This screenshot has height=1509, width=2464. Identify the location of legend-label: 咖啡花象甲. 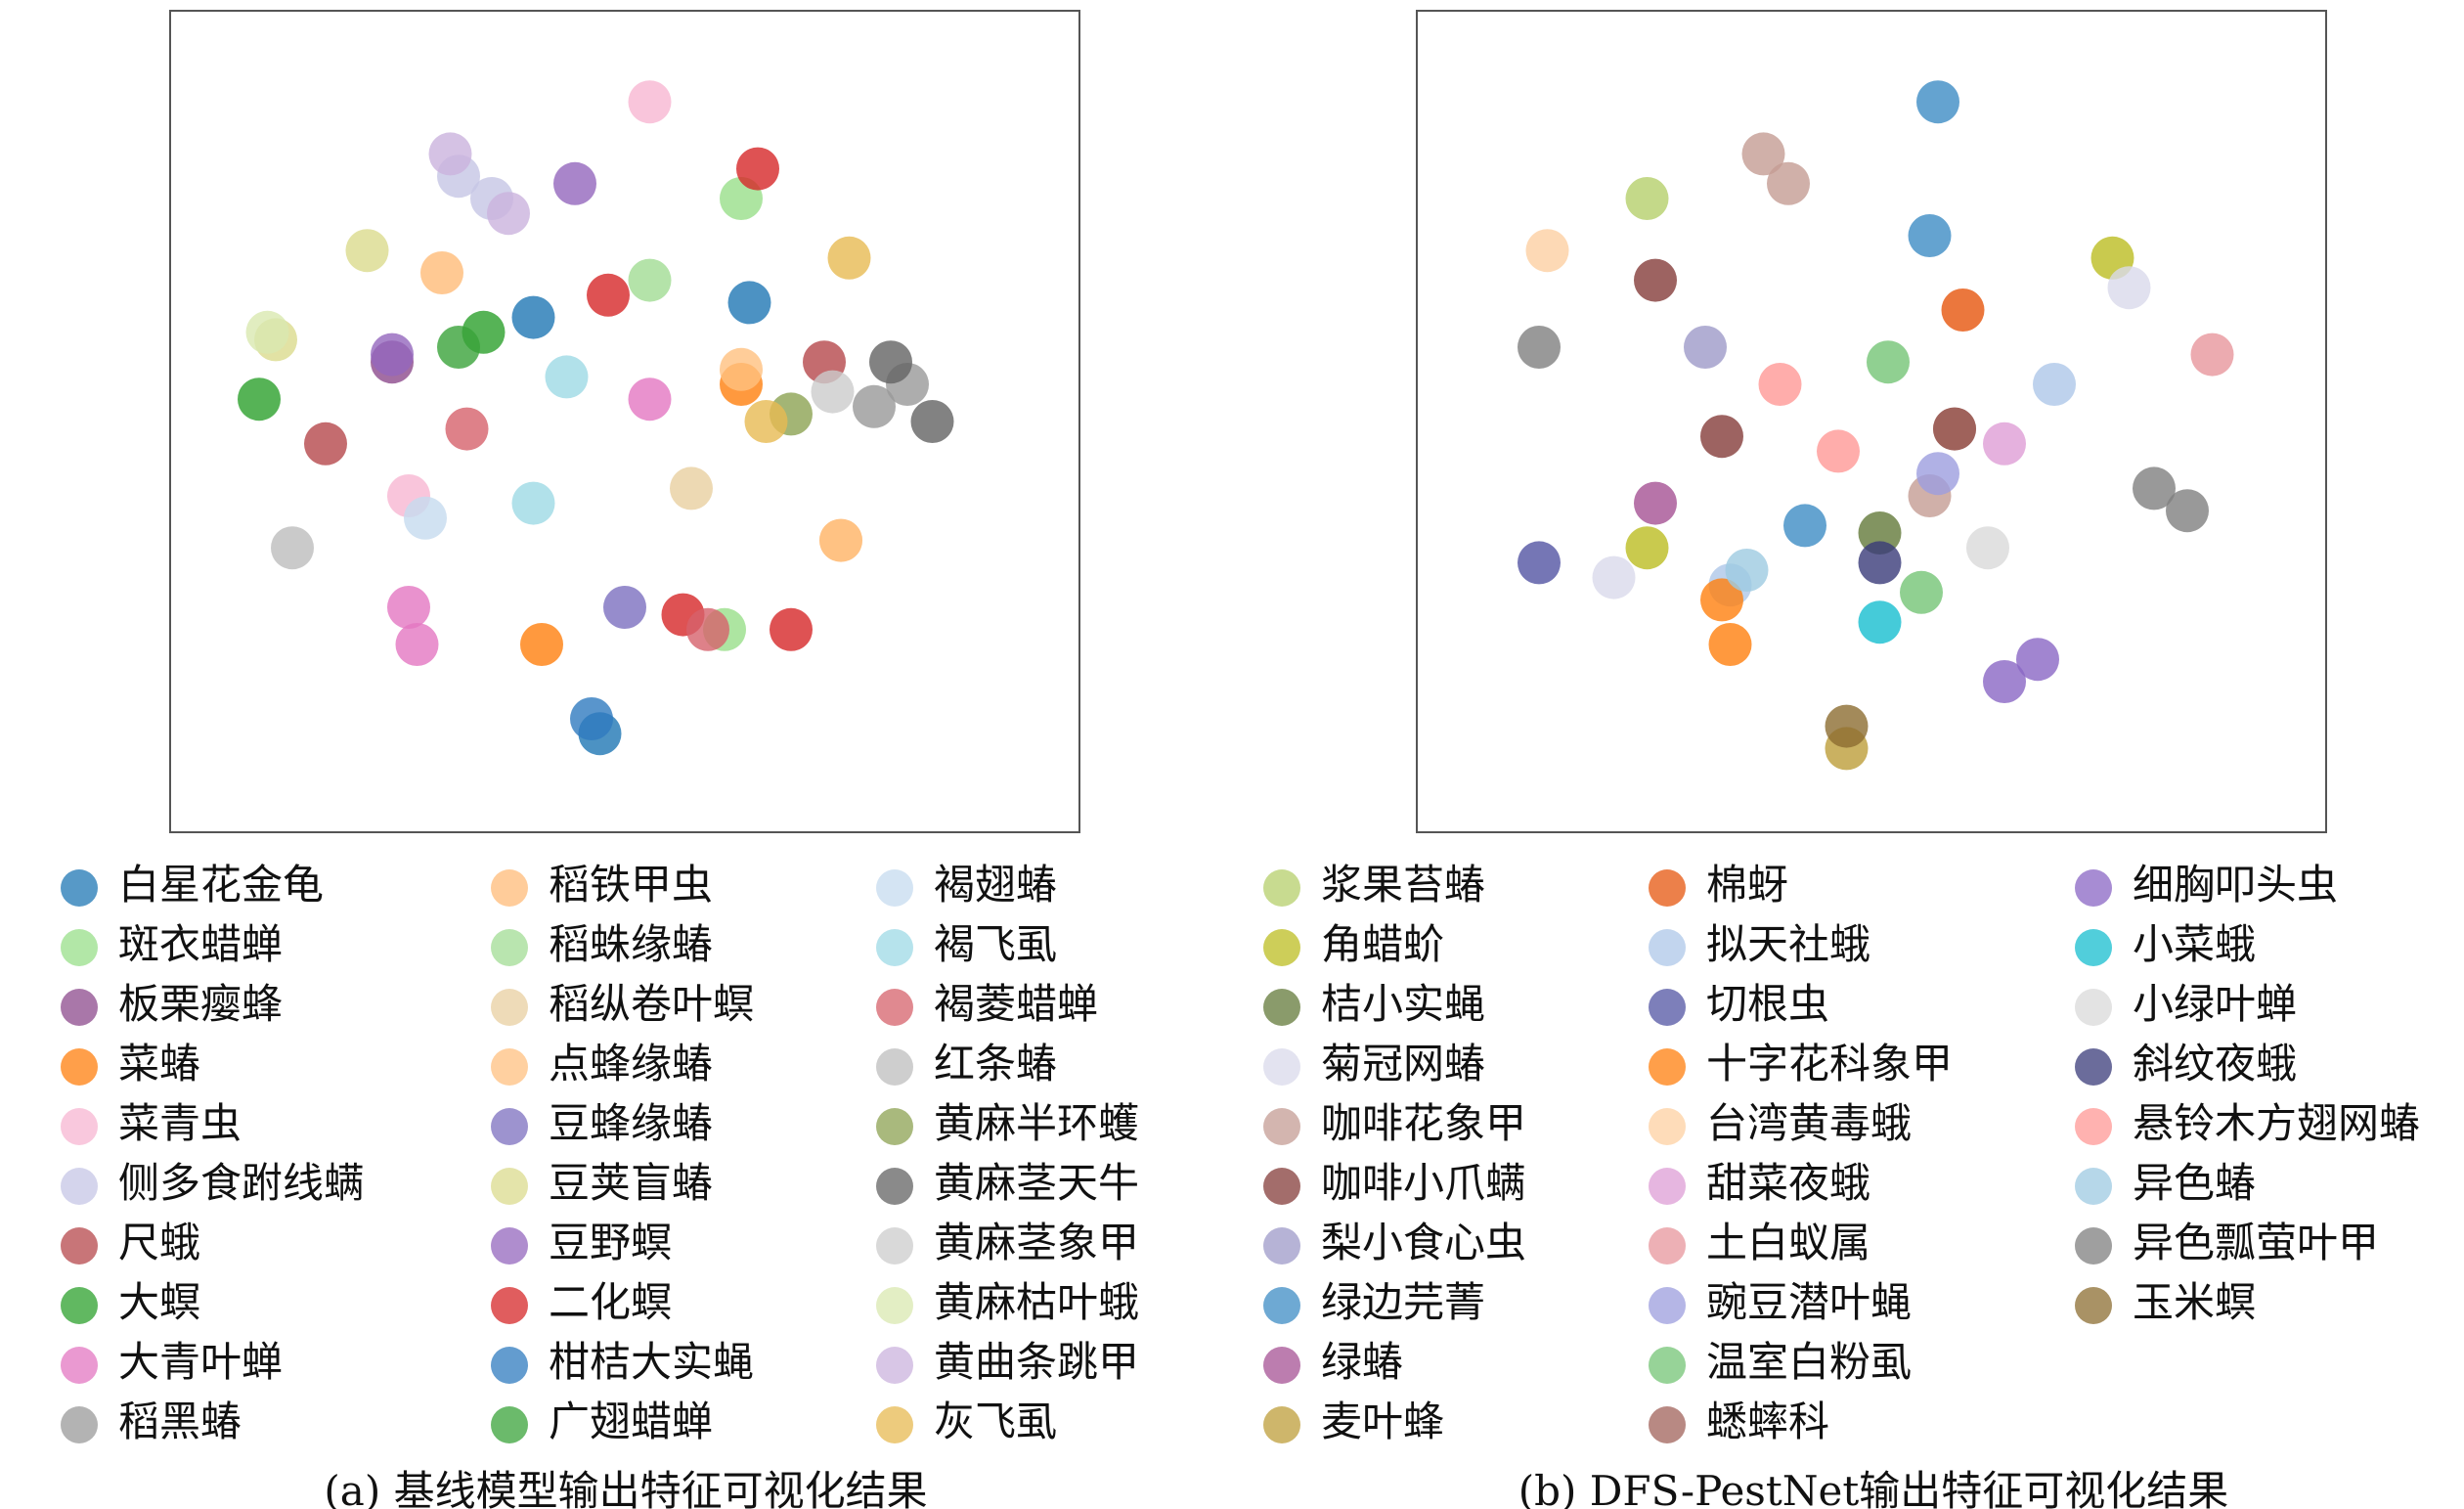
(1423, 1123).